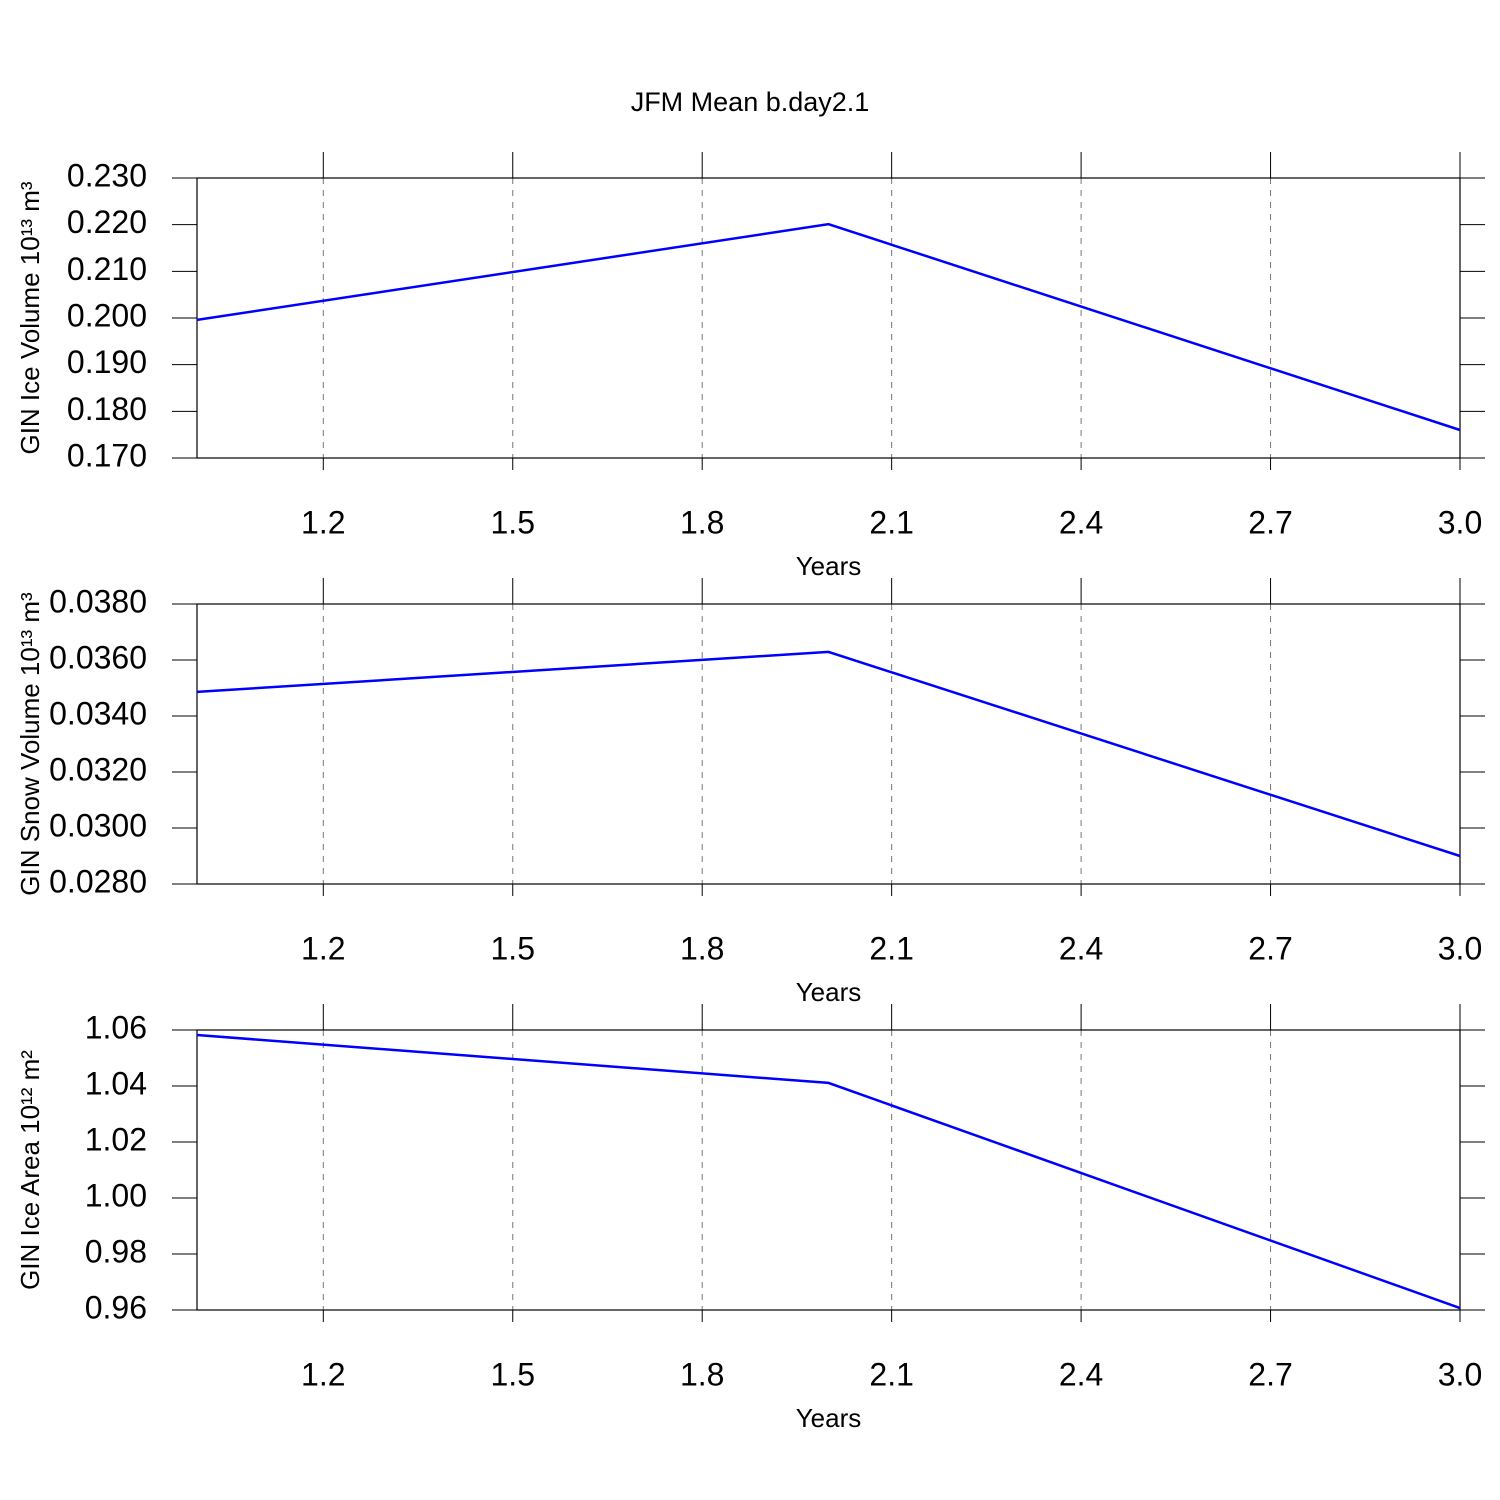 The image size is (1500, 1500). I want to click on y-tick-label: 0.180, so click(107, 409).